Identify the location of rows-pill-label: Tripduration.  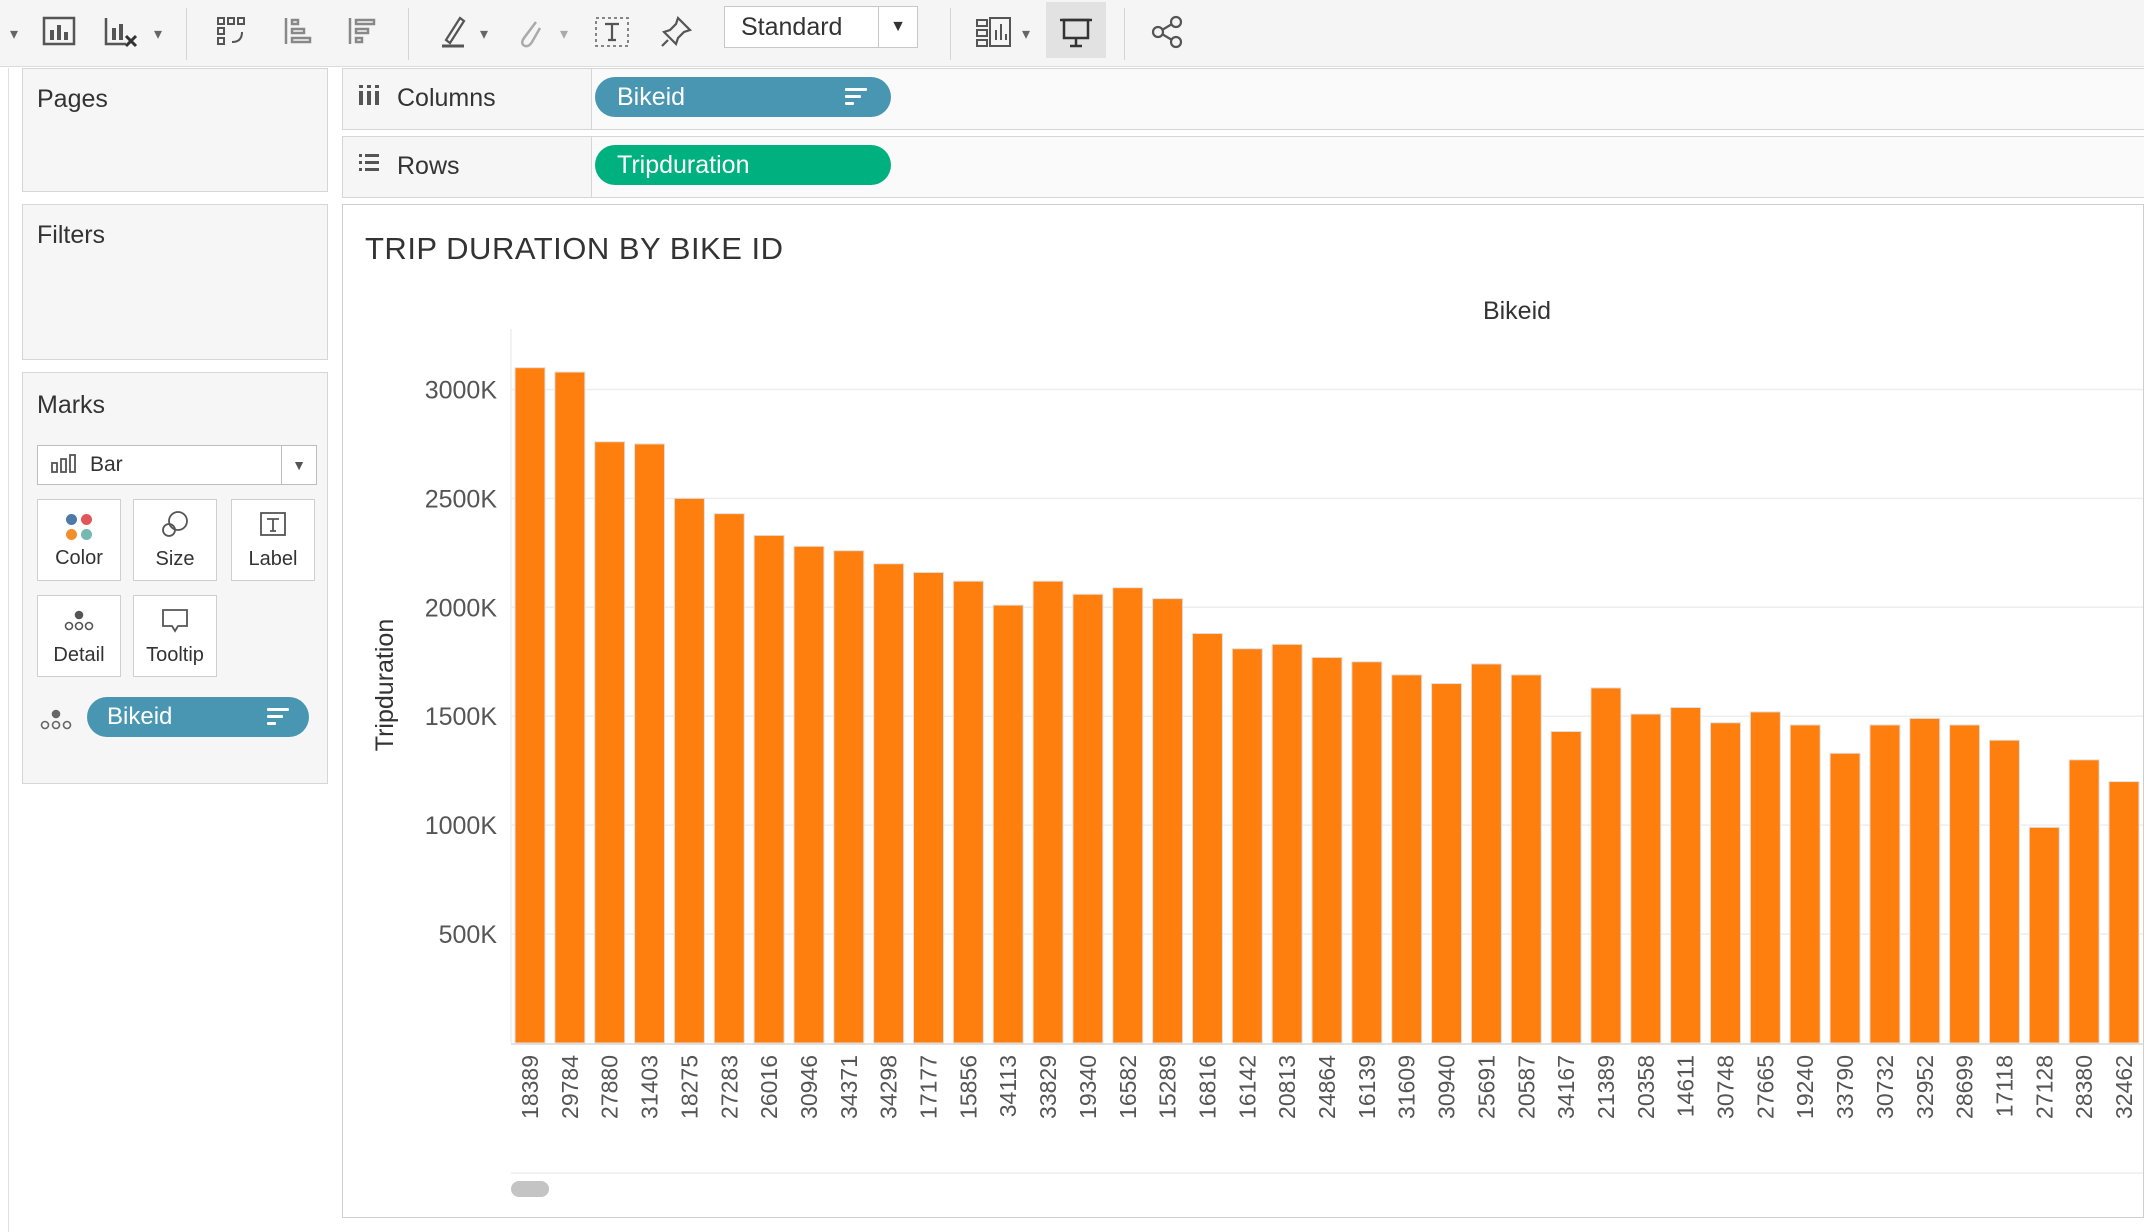
(683, 164).